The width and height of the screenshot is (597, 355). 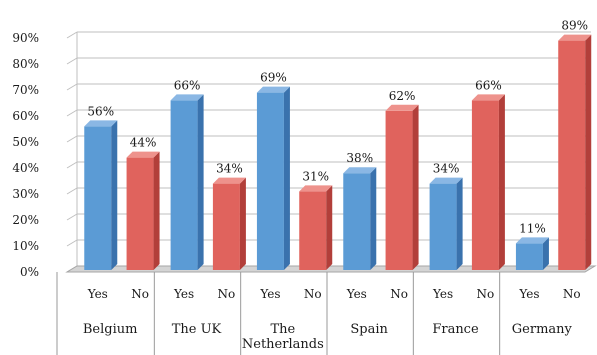 What do you see at coordinates (455, 329) in the screenshot?
I see `group-label: France` at bounding box center [455, 329].